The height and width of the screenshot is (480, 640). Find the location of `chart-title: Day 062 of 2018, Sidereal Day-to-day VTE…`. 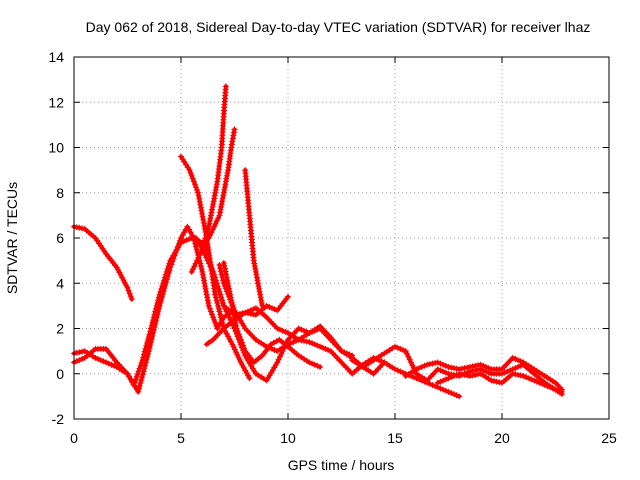

chart-title: Day 062 of 2018, Sidereal Day-to-day VTE… is located at coordinates (338, 27).